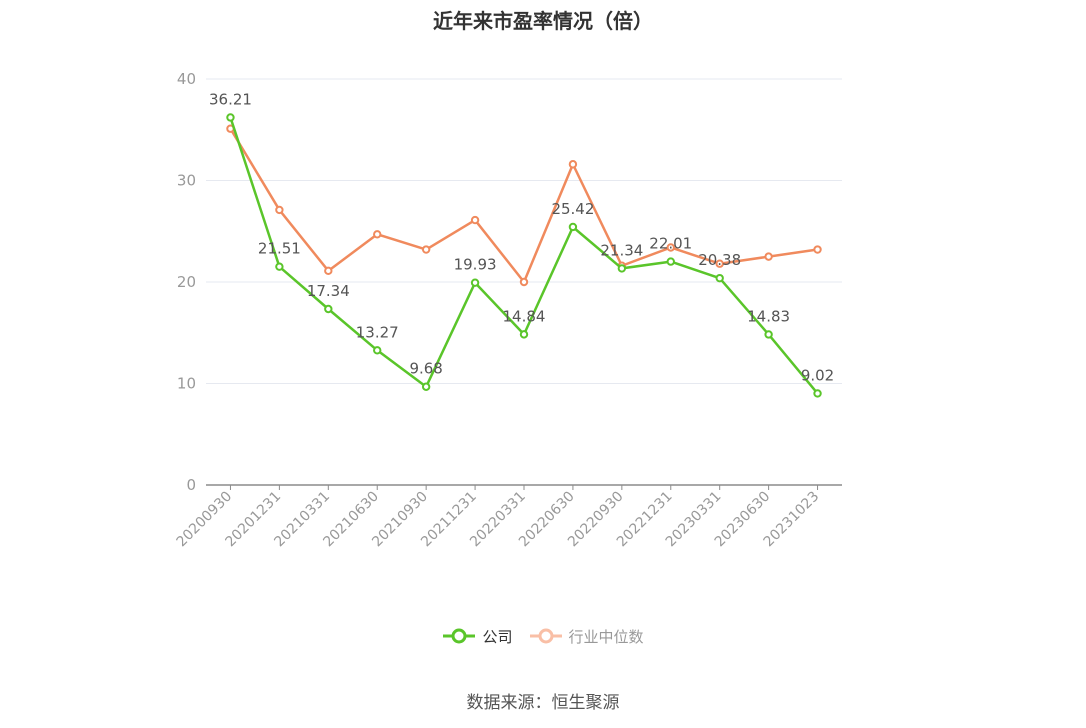  I want to click on y-tick-label: 0, so click(191, 485).